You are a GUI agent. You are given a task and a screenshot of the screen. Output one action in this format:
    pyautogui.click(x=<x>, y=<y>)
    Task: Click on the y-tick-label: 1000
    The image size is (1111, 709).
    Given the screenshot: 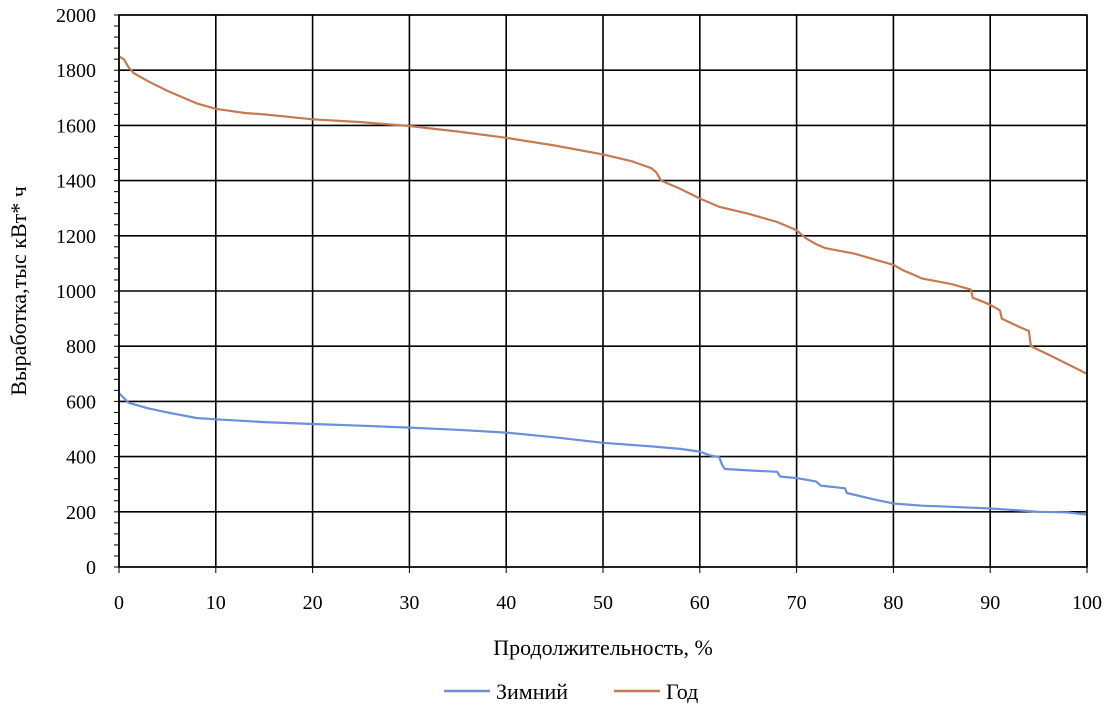 What is the action you would take?
    pyautogui.click(x=76, y=292)
    